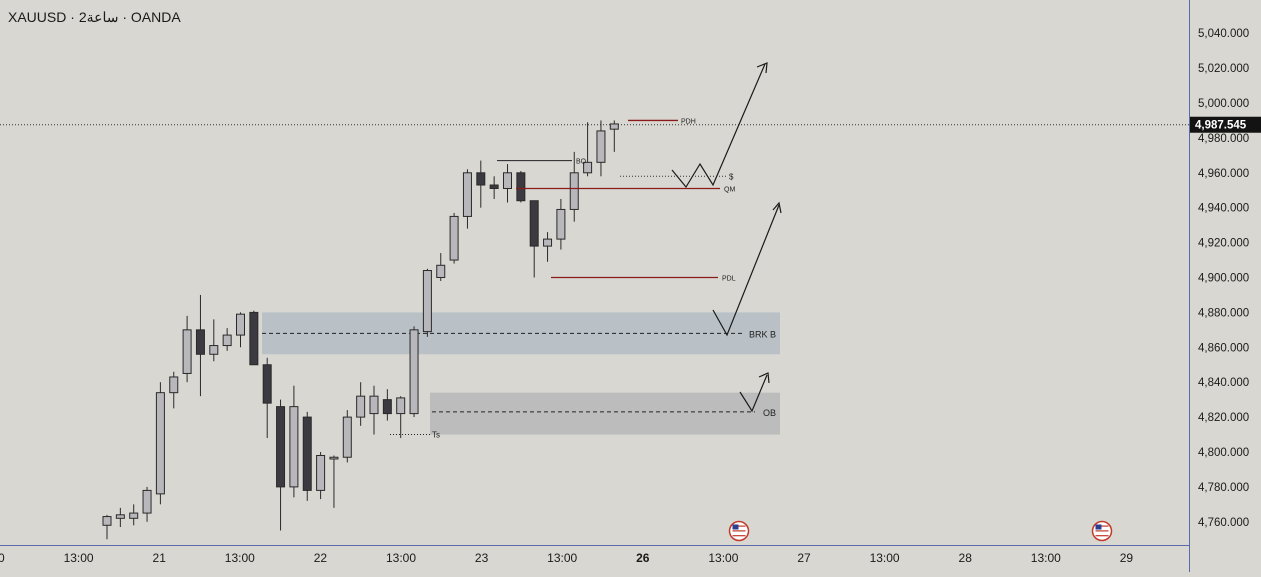 The height and width of the screenshot is (577, 1261). Describe the element at coordinates (605, 413) in the screenshot. I see `zone-ob` at that location.